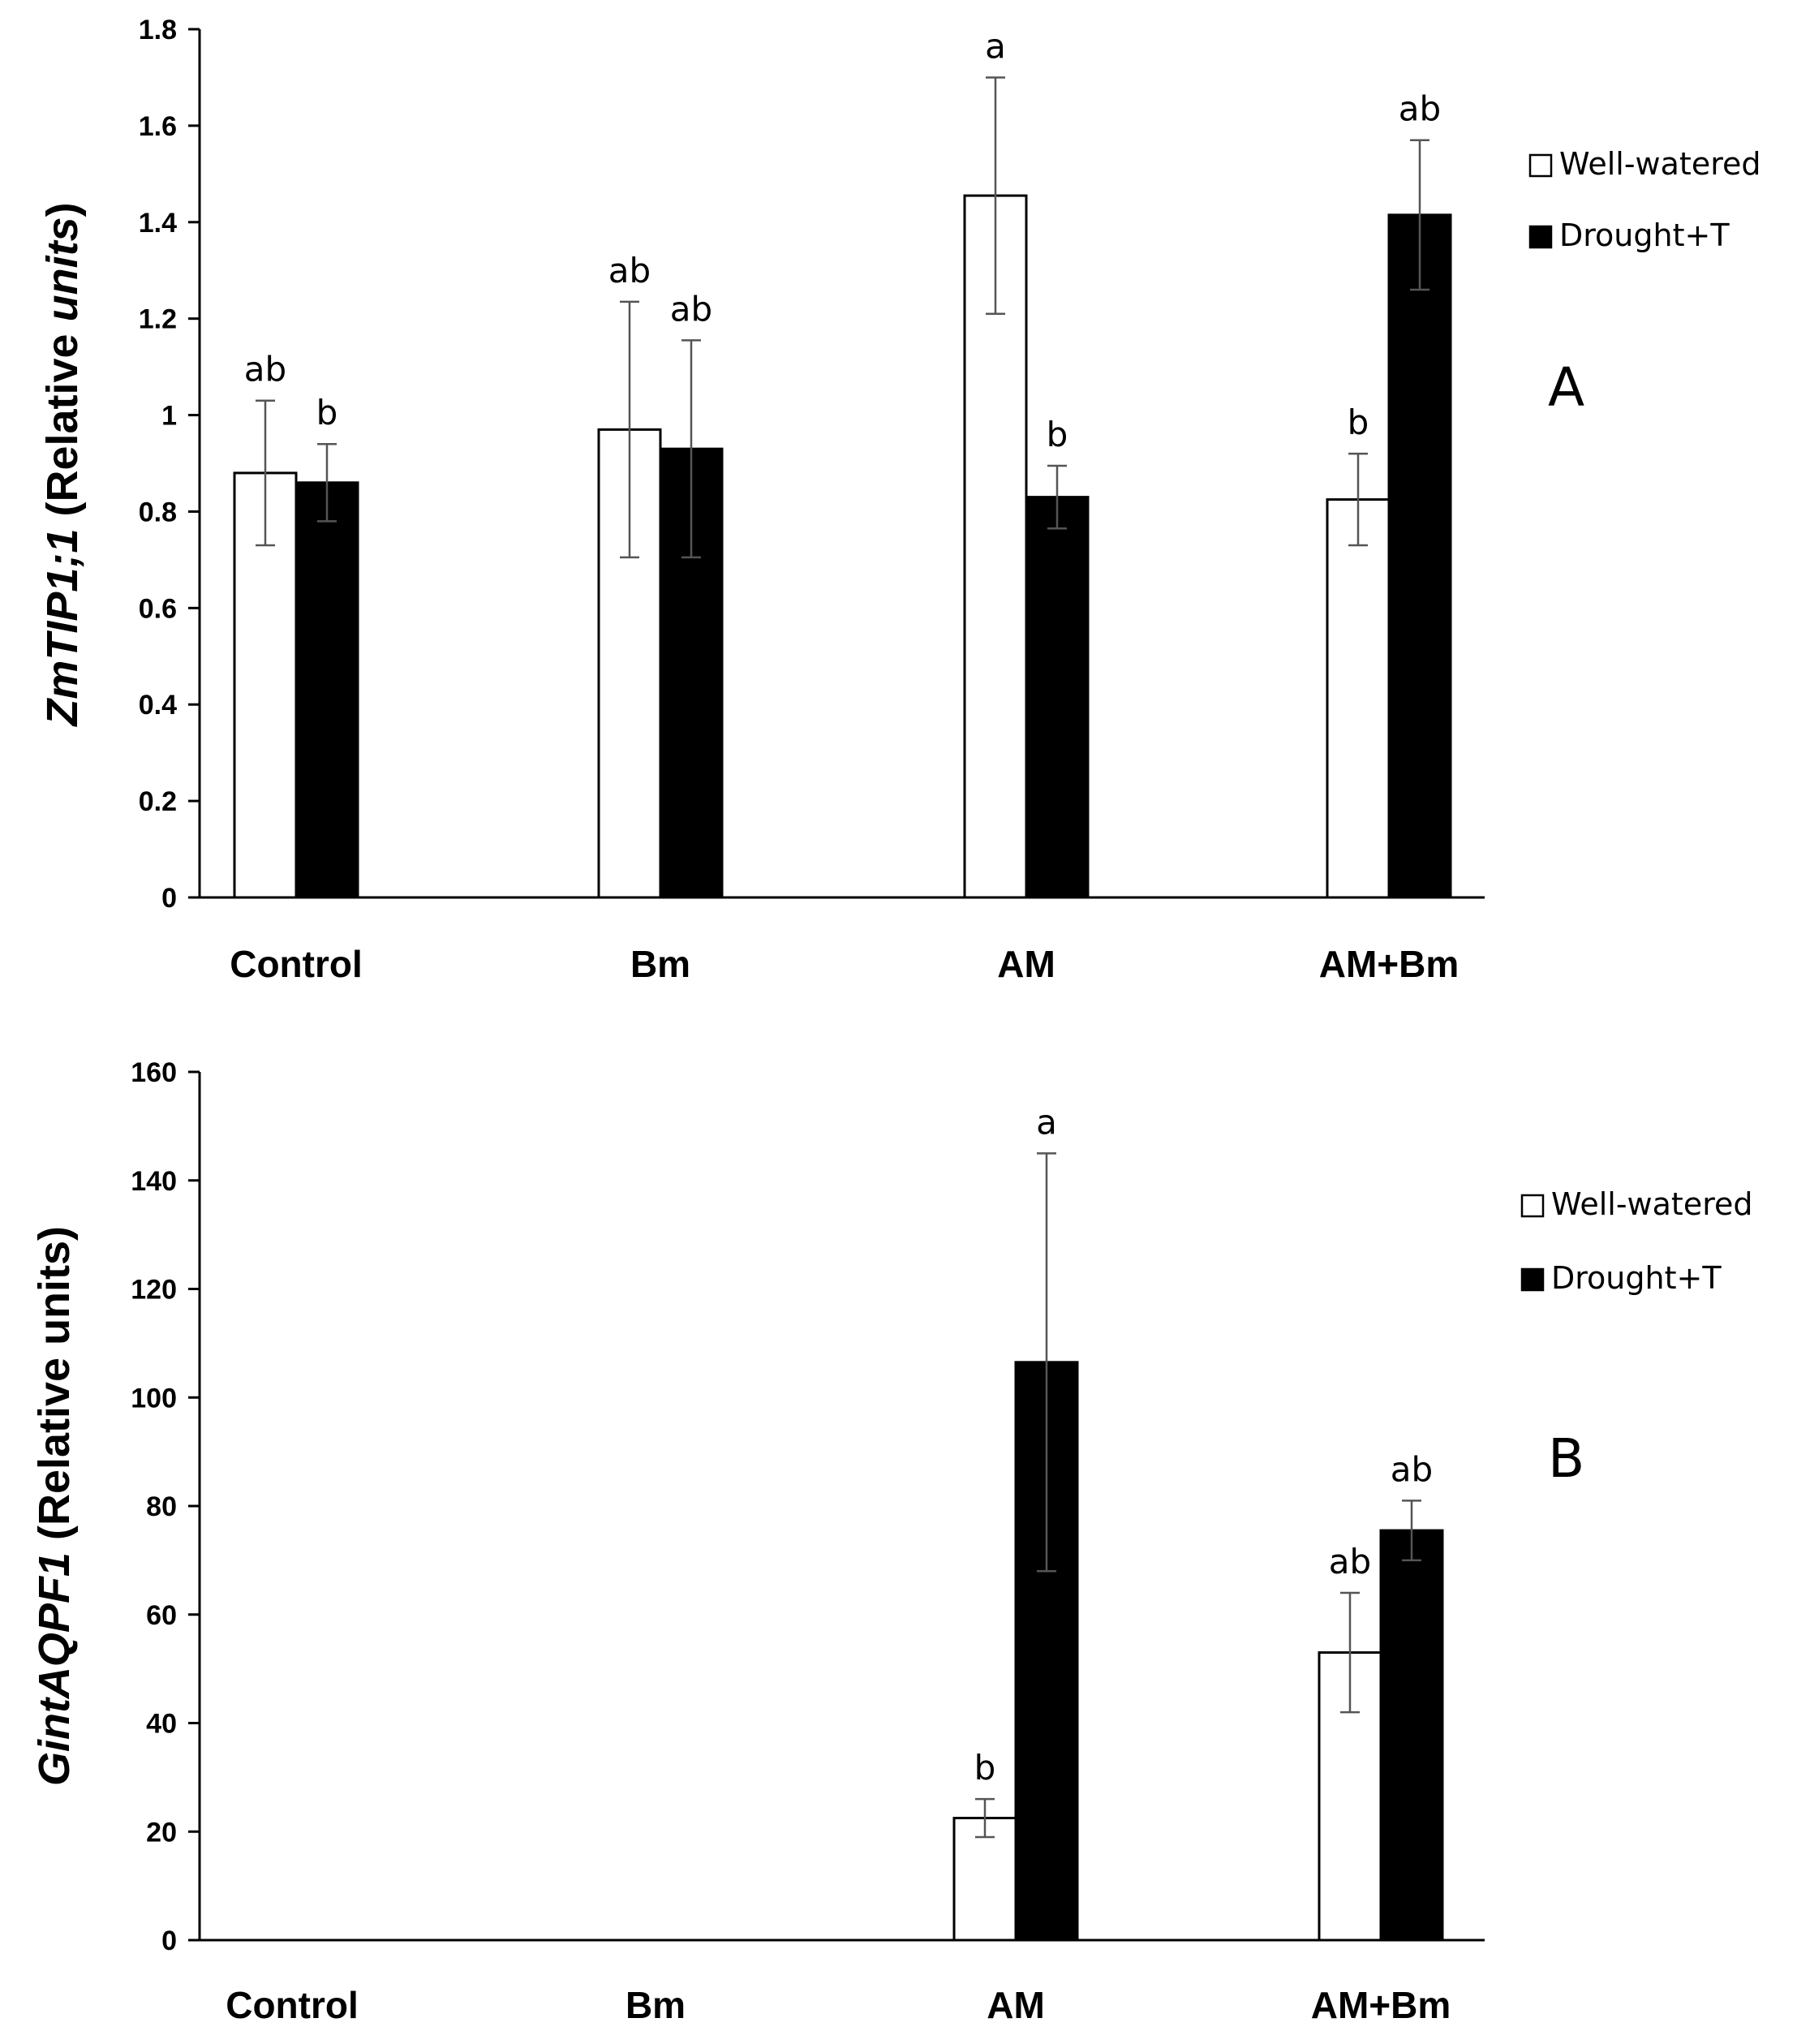 This screenshot has width=1797, height=2044. Describe the element at coordinates (62, 424) in the screenshot. I see `panel-a-y-label-rest: (Relative` at that location.